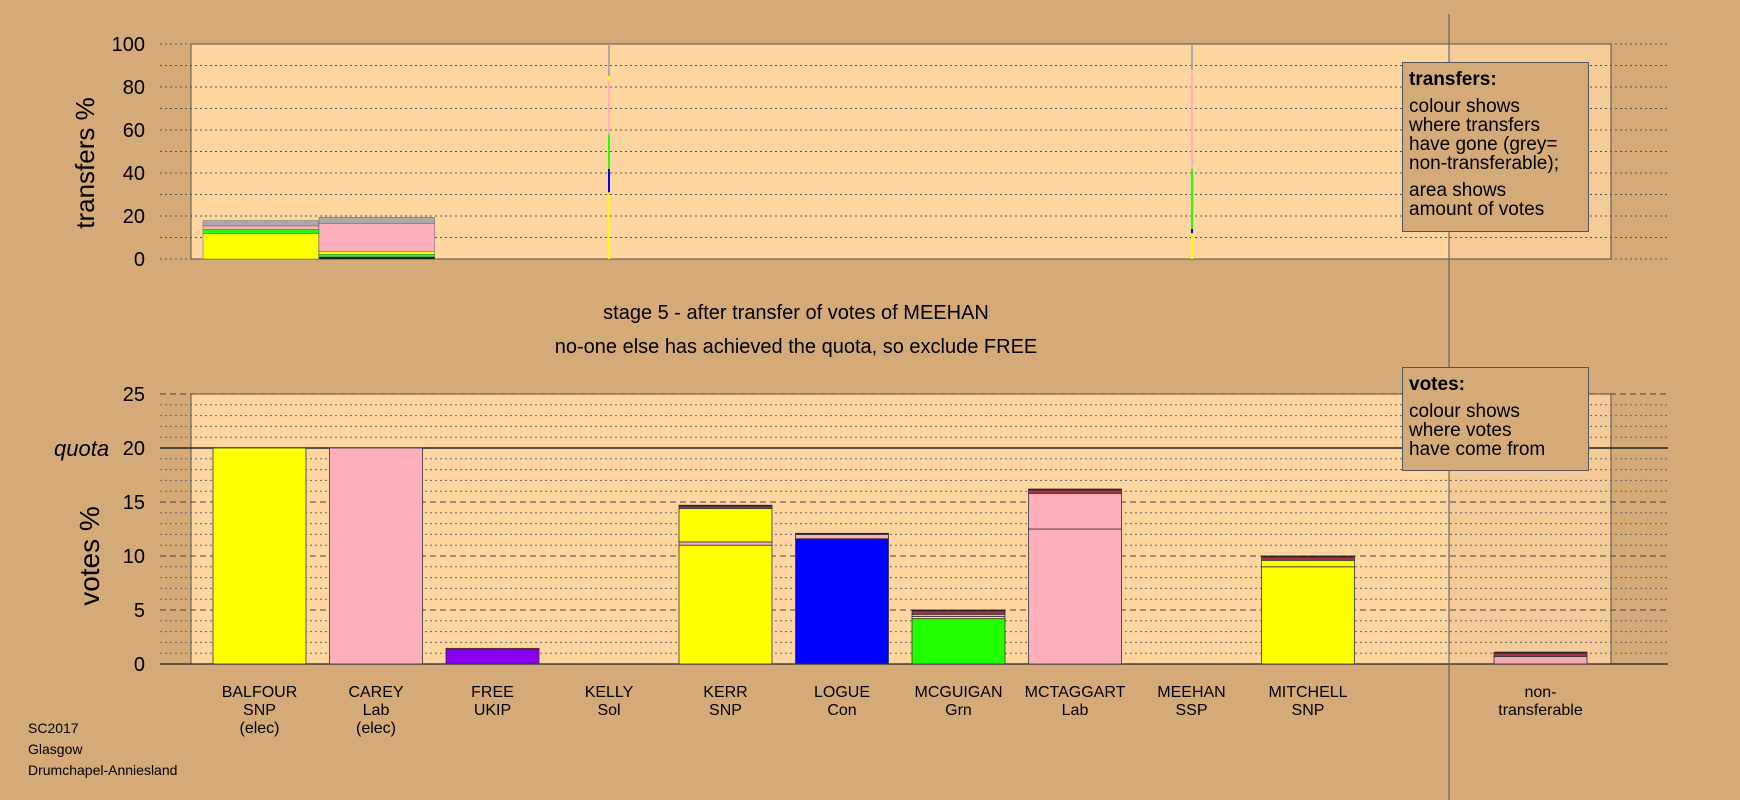  I want to click on transfers-legend-title: transfers:, so click(1453, 79).